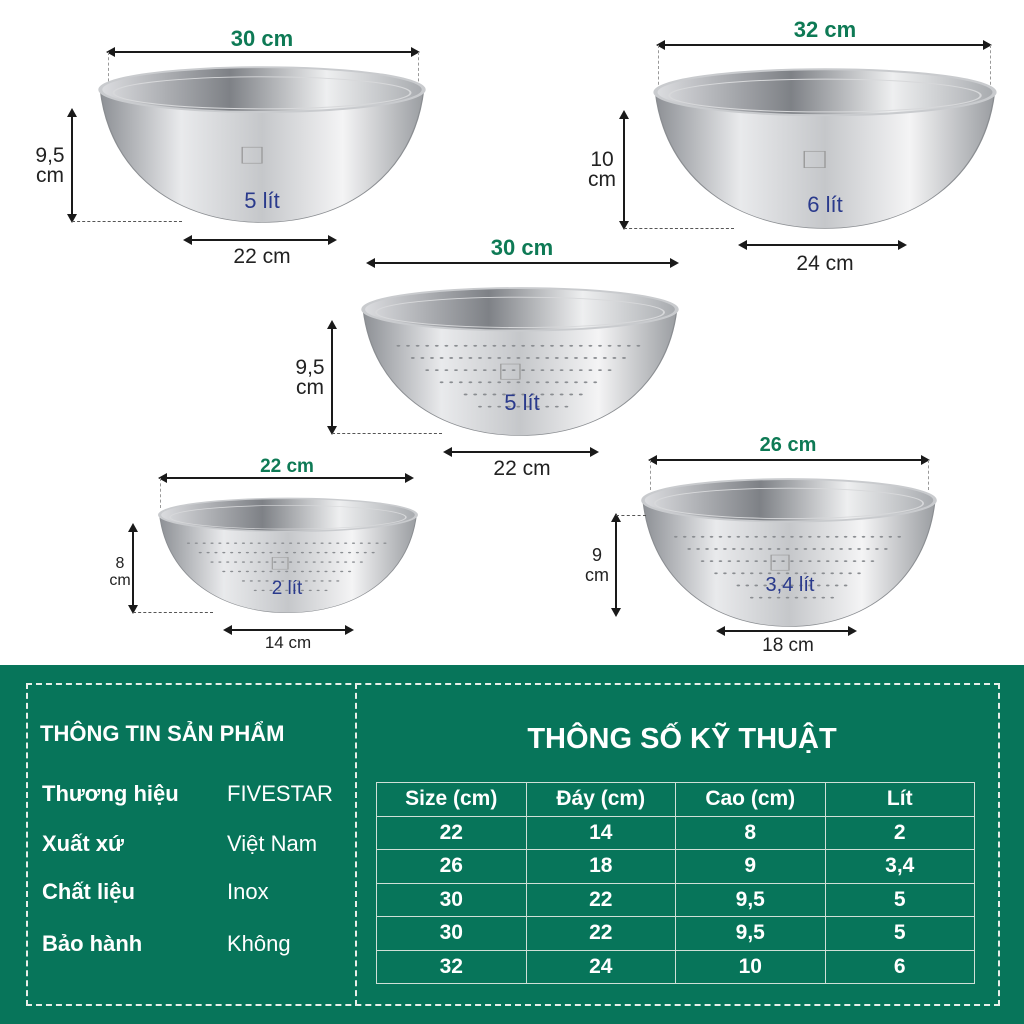 This screenshot has height=1024, width=1024. I want to click on diameter-label: 26 cm, so click(788, 445).